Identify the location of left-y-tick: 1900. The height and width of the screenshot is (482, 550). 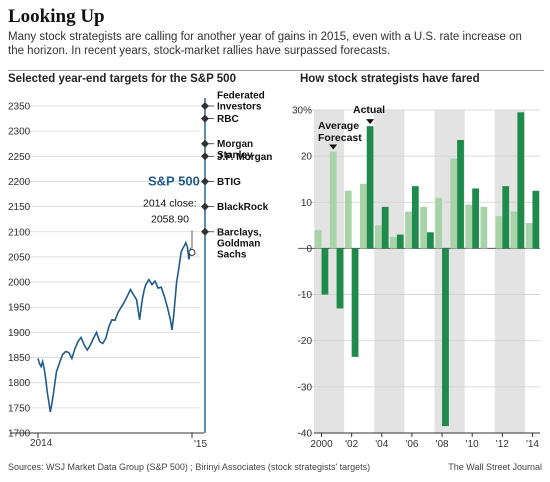
(19, 333).